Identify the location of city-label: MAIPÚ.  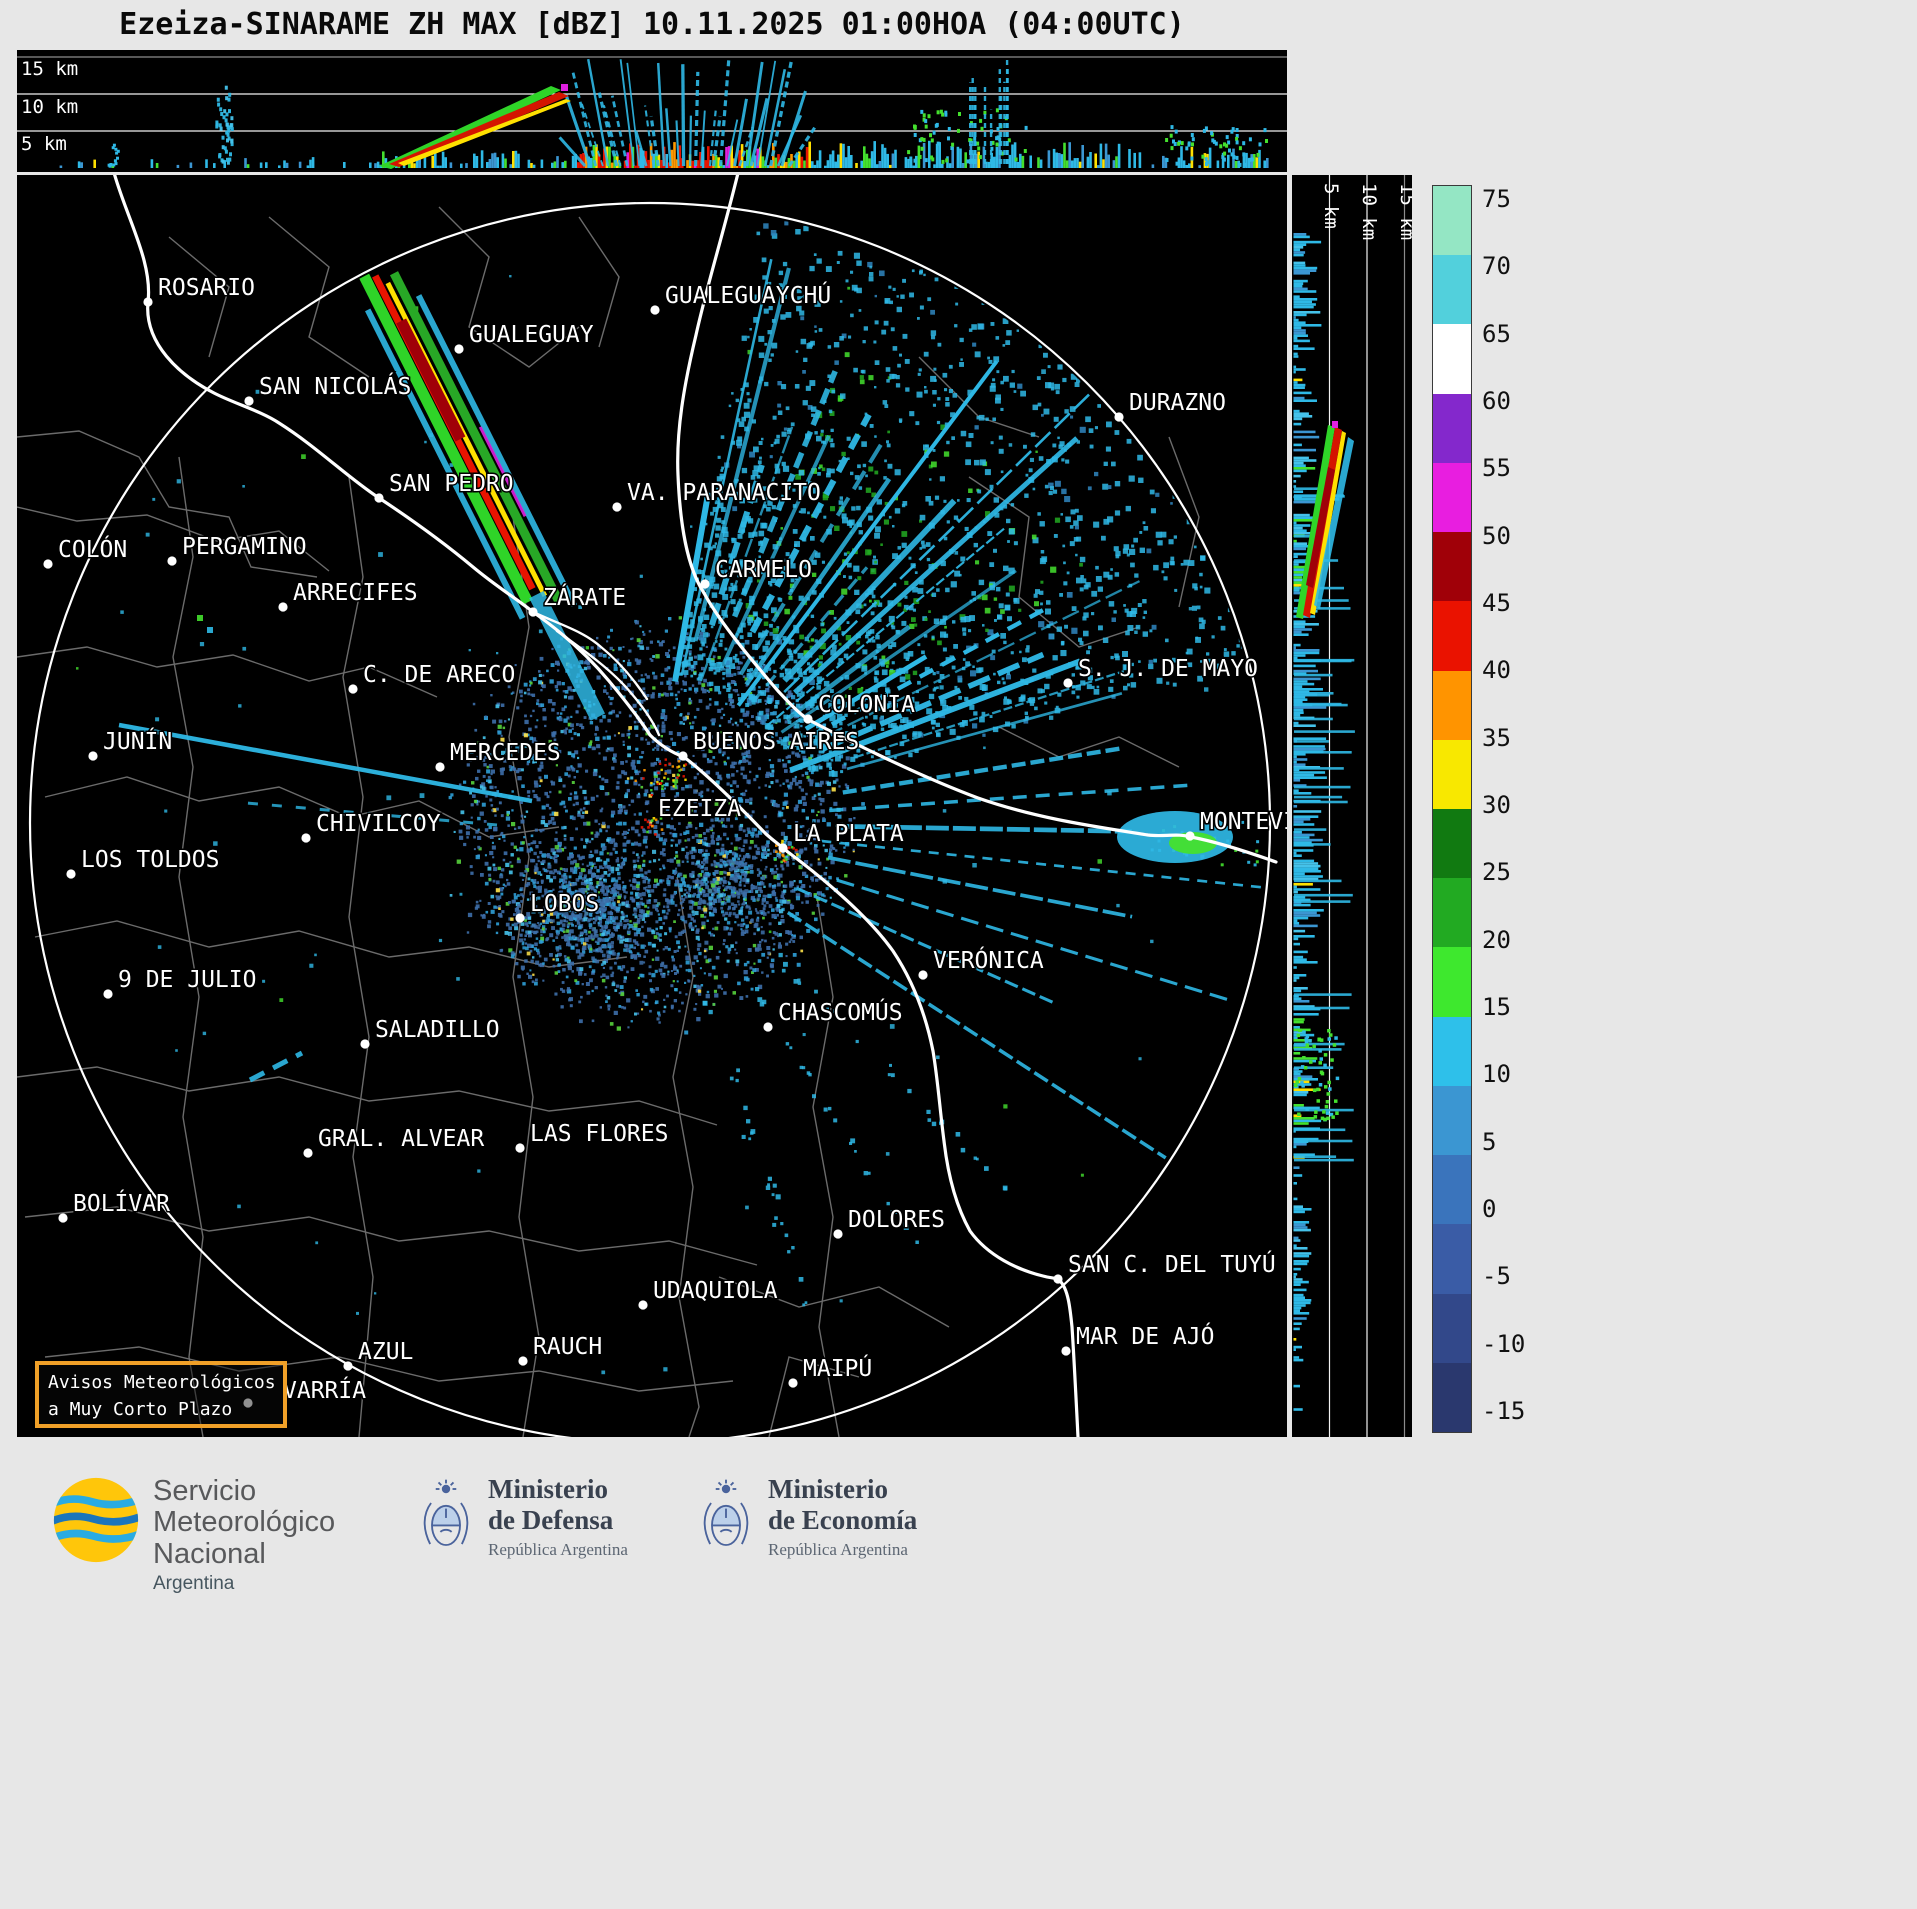
(837, 1368).